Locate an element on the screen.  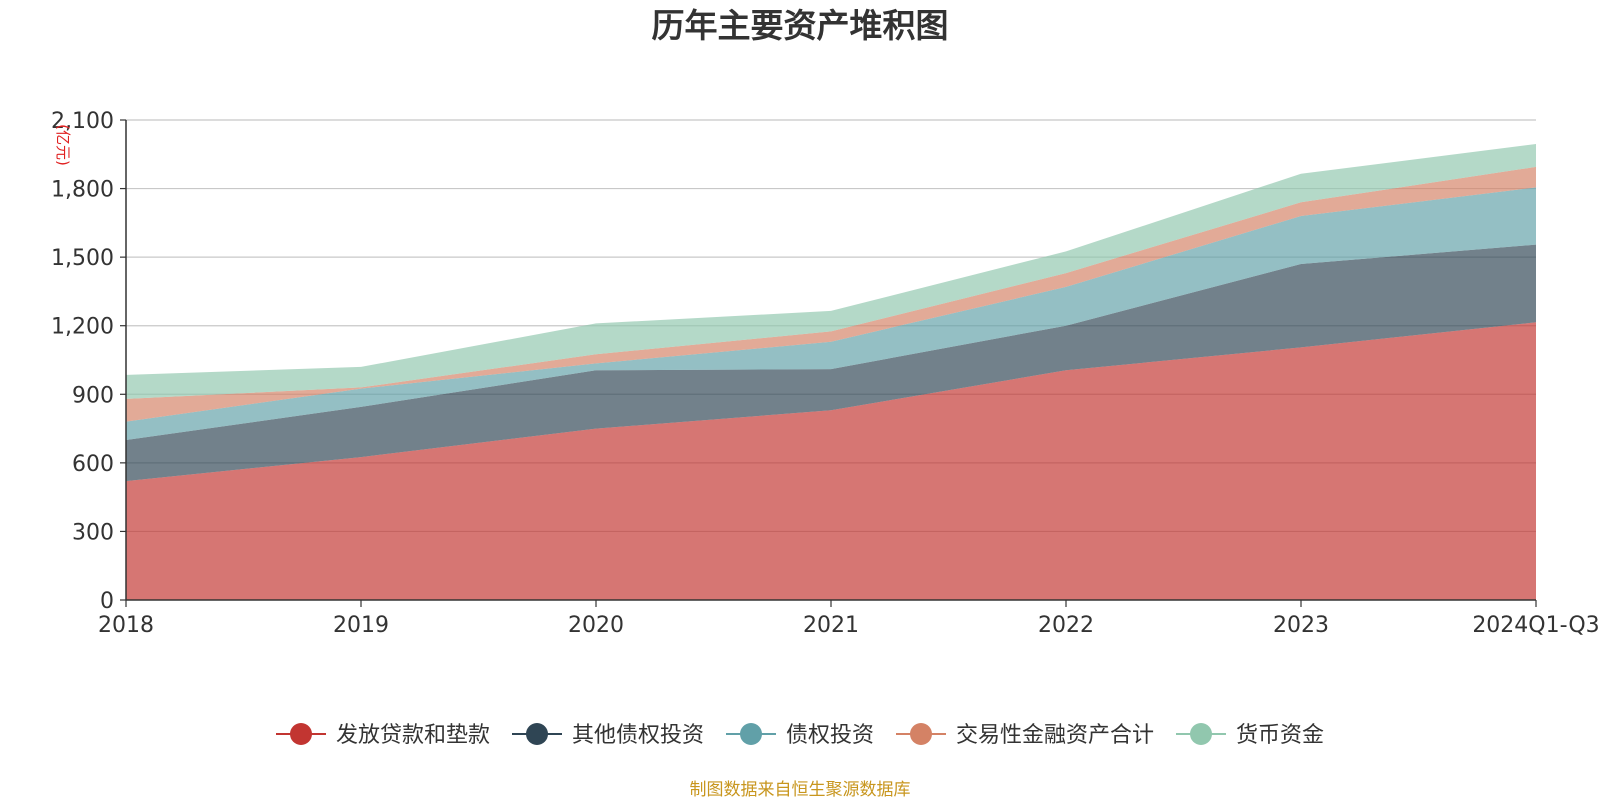
chart-title: 历年主要资产堆积图 is located at coordinates (800, 25).